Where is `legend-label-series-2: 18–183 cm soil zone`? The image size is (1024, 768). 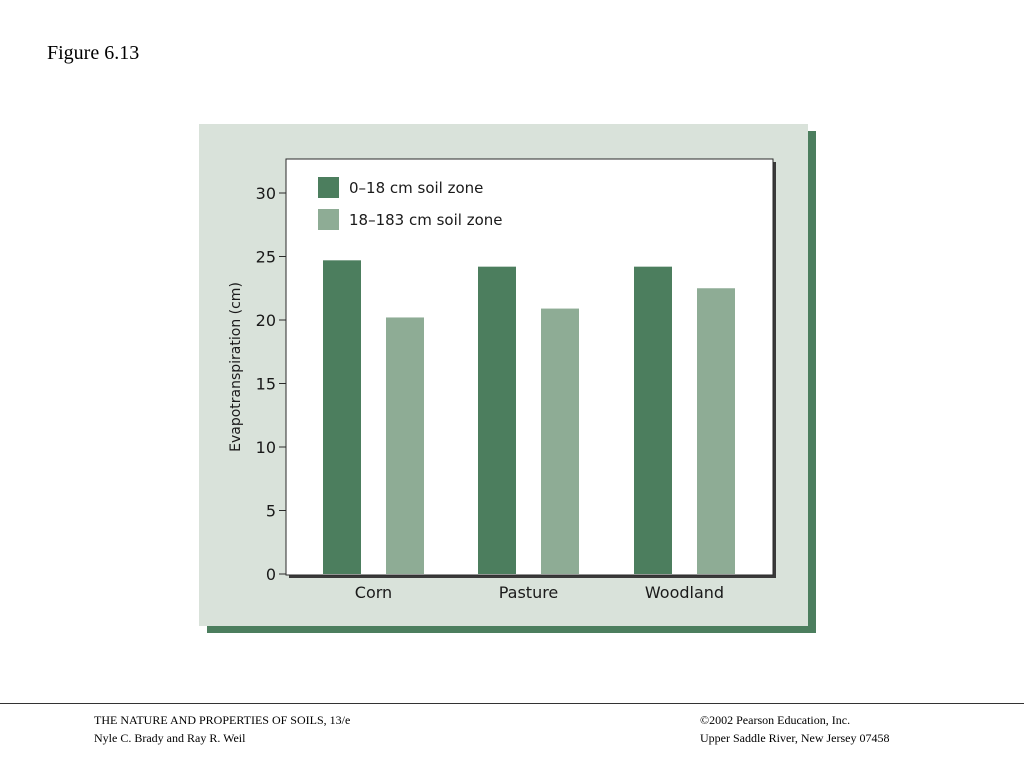
legend-label-series-2: 18–183 cm soil zone is located at coordinates (426, 220).